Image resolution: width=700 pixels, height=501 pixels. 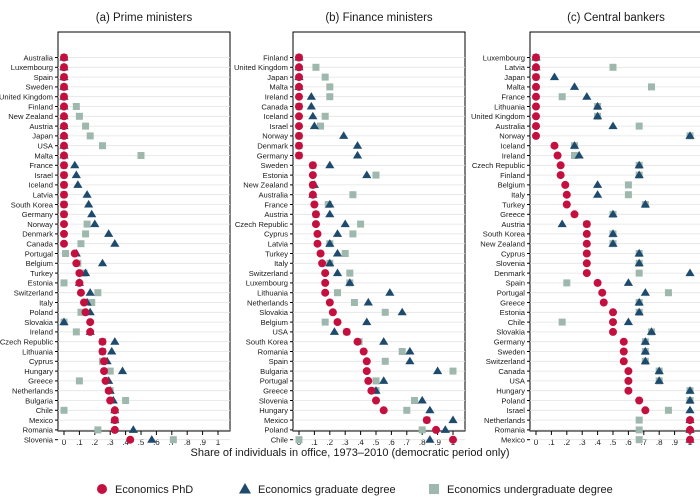 I want to click on grad-point-lithuania, so click(x=598, y=105).